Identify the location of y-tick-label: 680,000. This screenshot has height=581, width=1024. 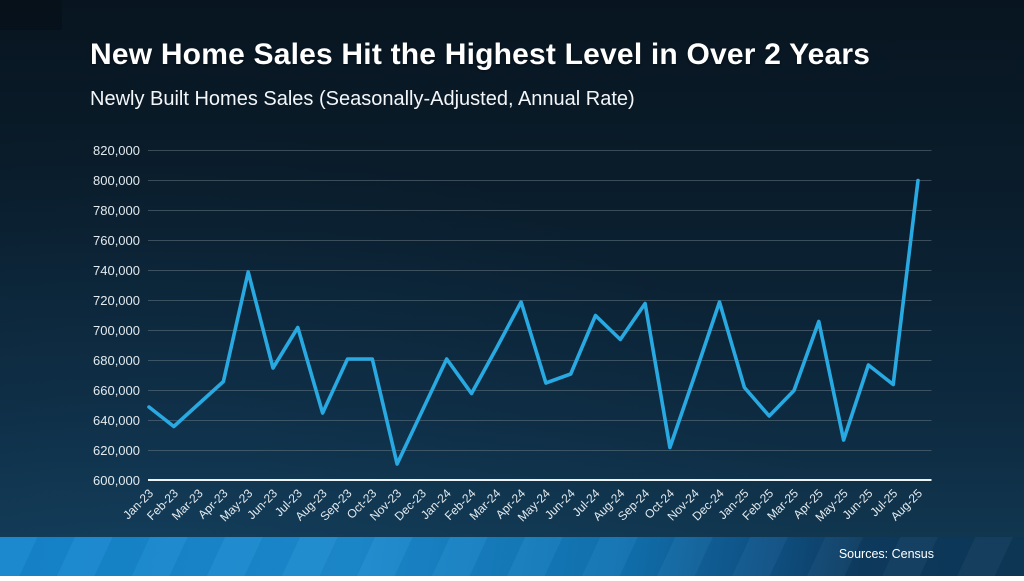
(116, 360).